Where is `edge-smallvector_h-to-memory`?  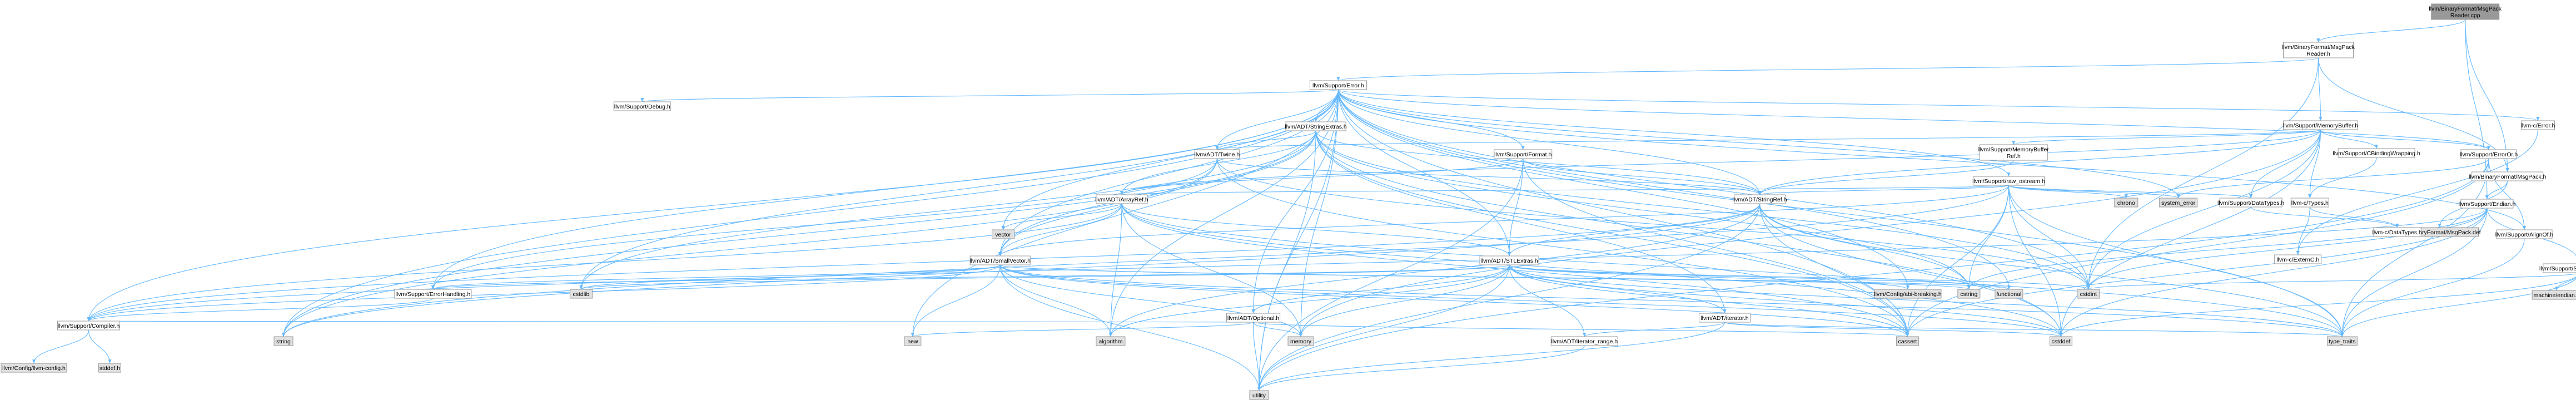
edge-smallvector_h-to-memory is located at coordinates (1151, 300).